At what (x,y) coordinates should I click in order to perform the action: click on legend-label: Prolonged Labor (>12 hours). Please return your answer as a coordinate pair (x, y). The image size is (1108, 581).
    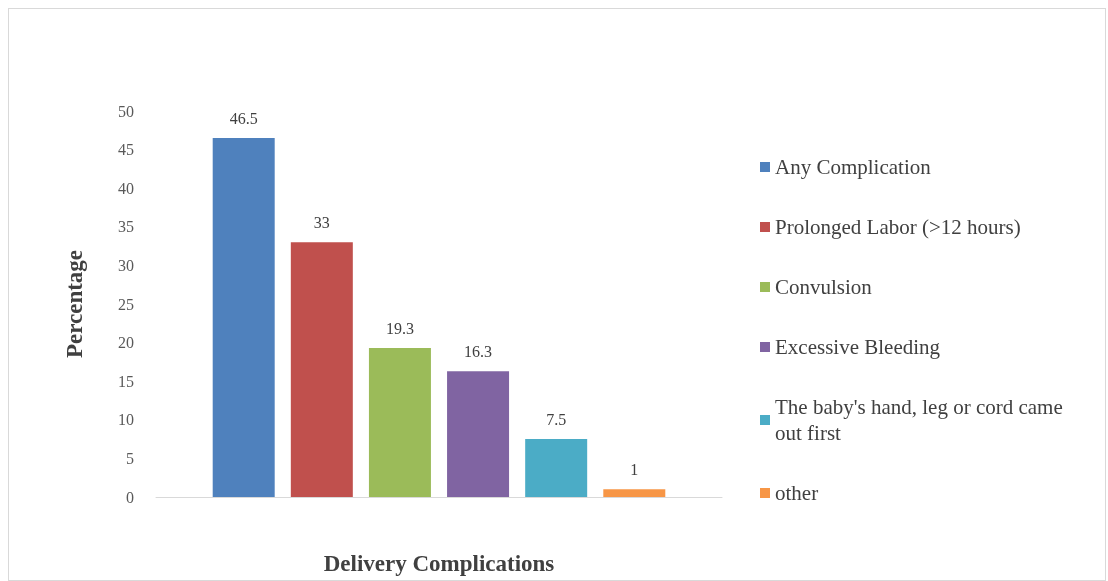
    Looking at the image, I should click on (898, 227).